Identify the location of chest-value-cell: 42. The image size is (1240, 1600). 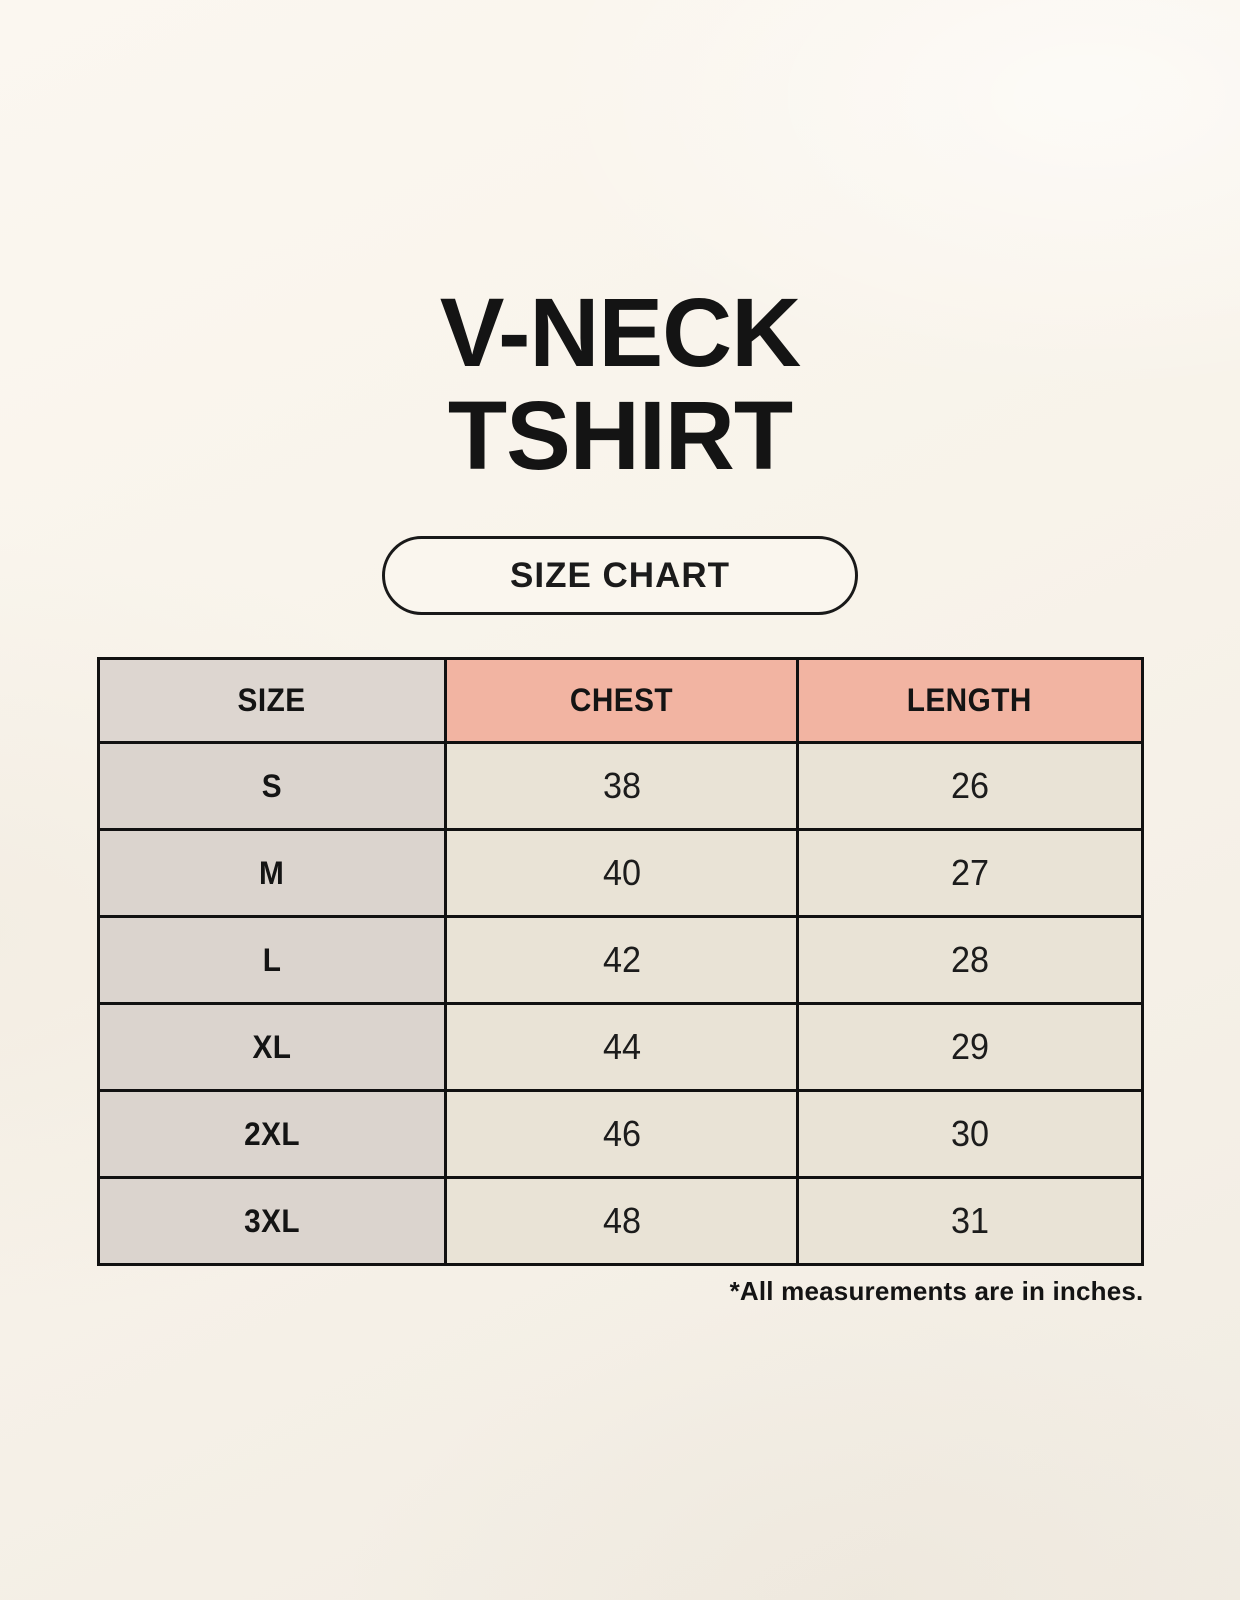
(621, 960).